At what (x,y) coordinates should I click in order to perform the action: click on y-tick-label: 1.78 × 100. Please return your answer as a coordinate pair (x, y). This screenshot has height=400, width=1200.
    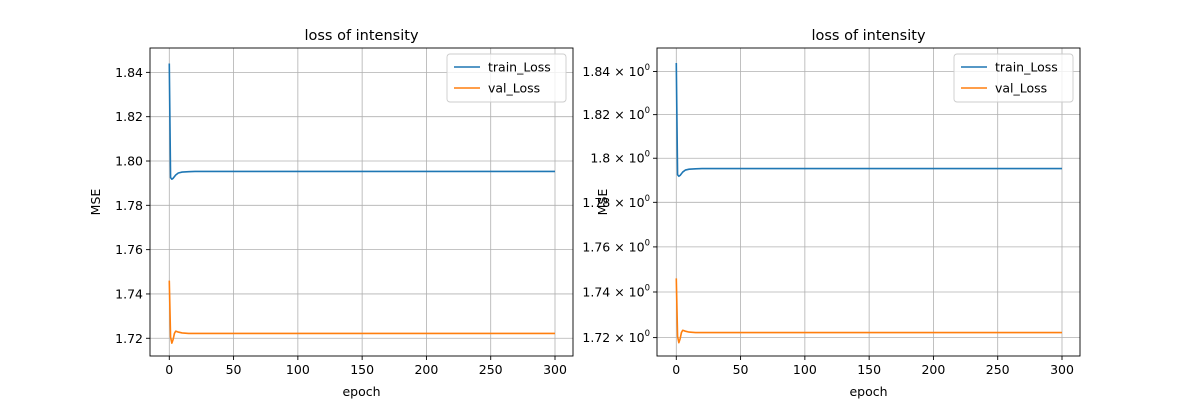
    Looking at the image, I should click on (616, 202).